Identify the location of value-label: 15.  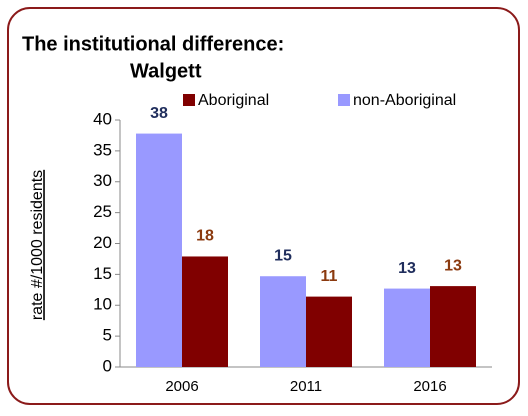
(283, 255).